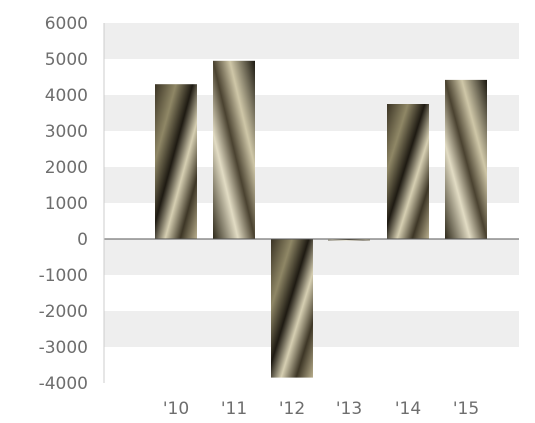 This screenshot has width=535, height=423. I want to click on x-tick-label: '11, so click(234, 409).